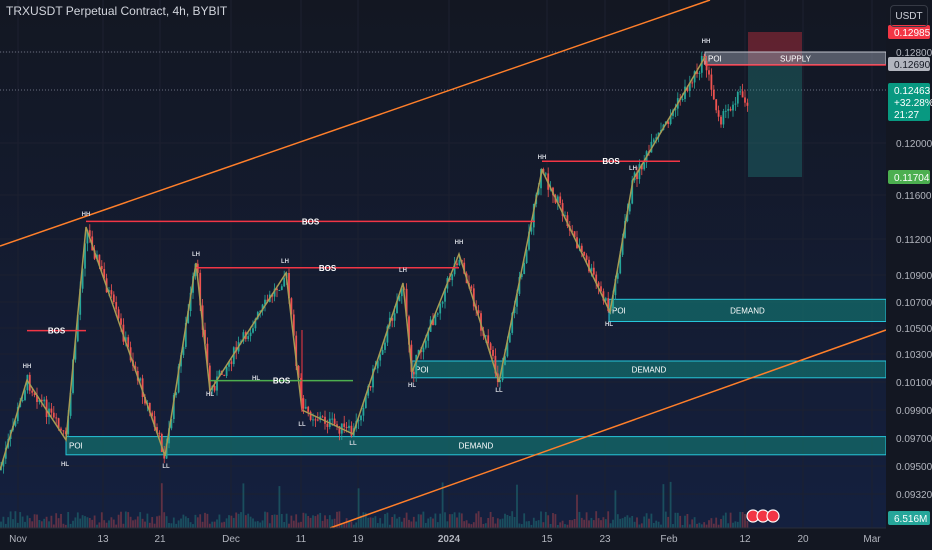  What do you see at coordinates (611, 161) in the screenshot?
I see `bos-label: BOS` at bounding box center [611, 161].